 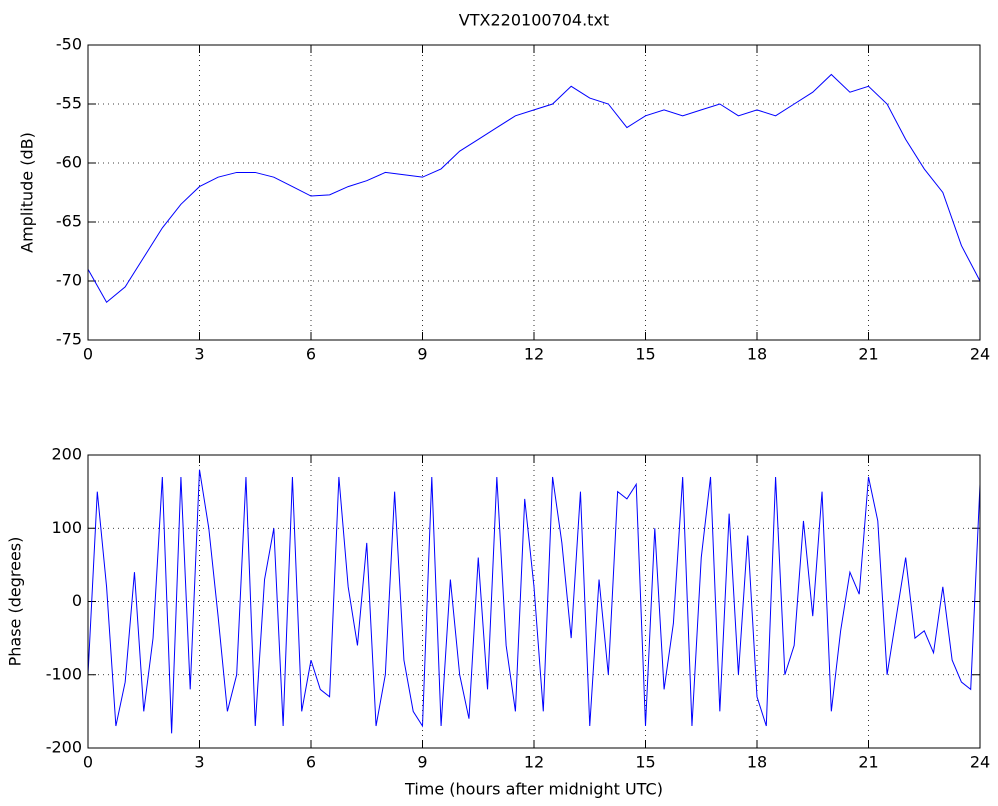 I want to click on y-axis-label: Phase (degrees), so click(x=15, y=602).